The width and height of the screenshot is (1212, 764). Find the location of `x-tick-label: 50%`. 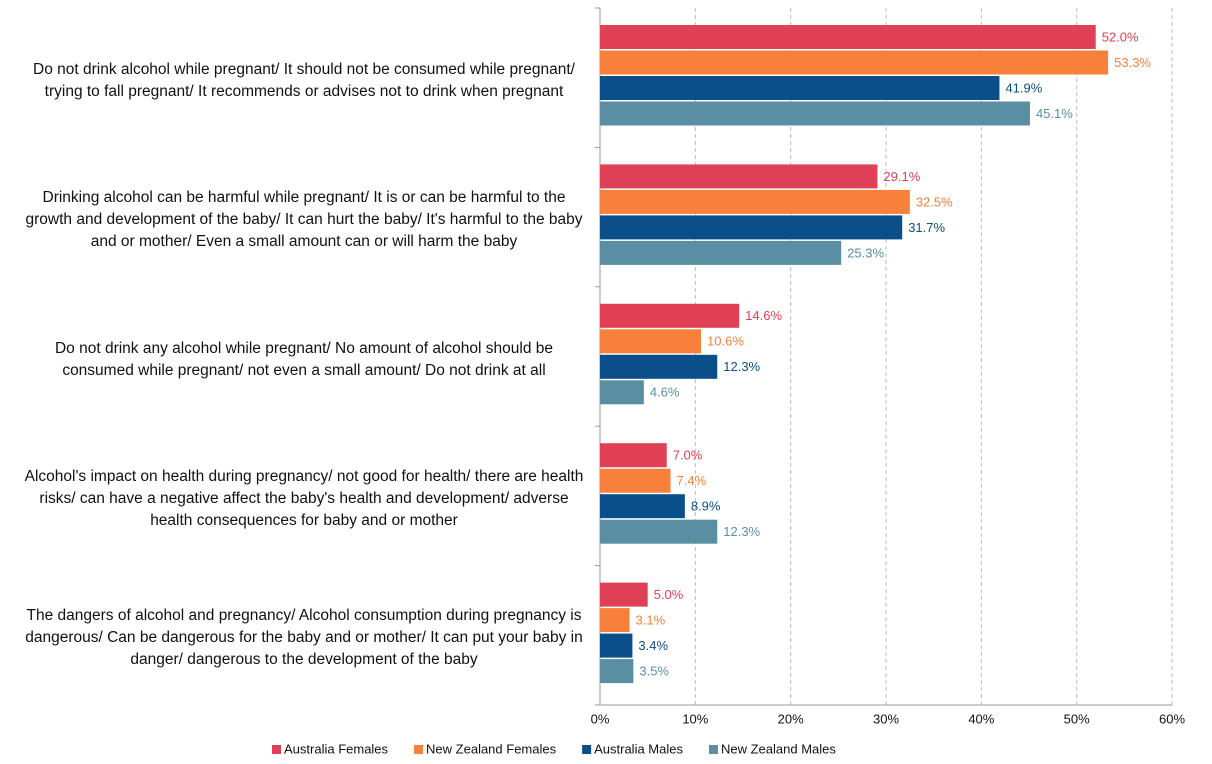

x-tick-label: 50% is located at coordinates (1077, 718).